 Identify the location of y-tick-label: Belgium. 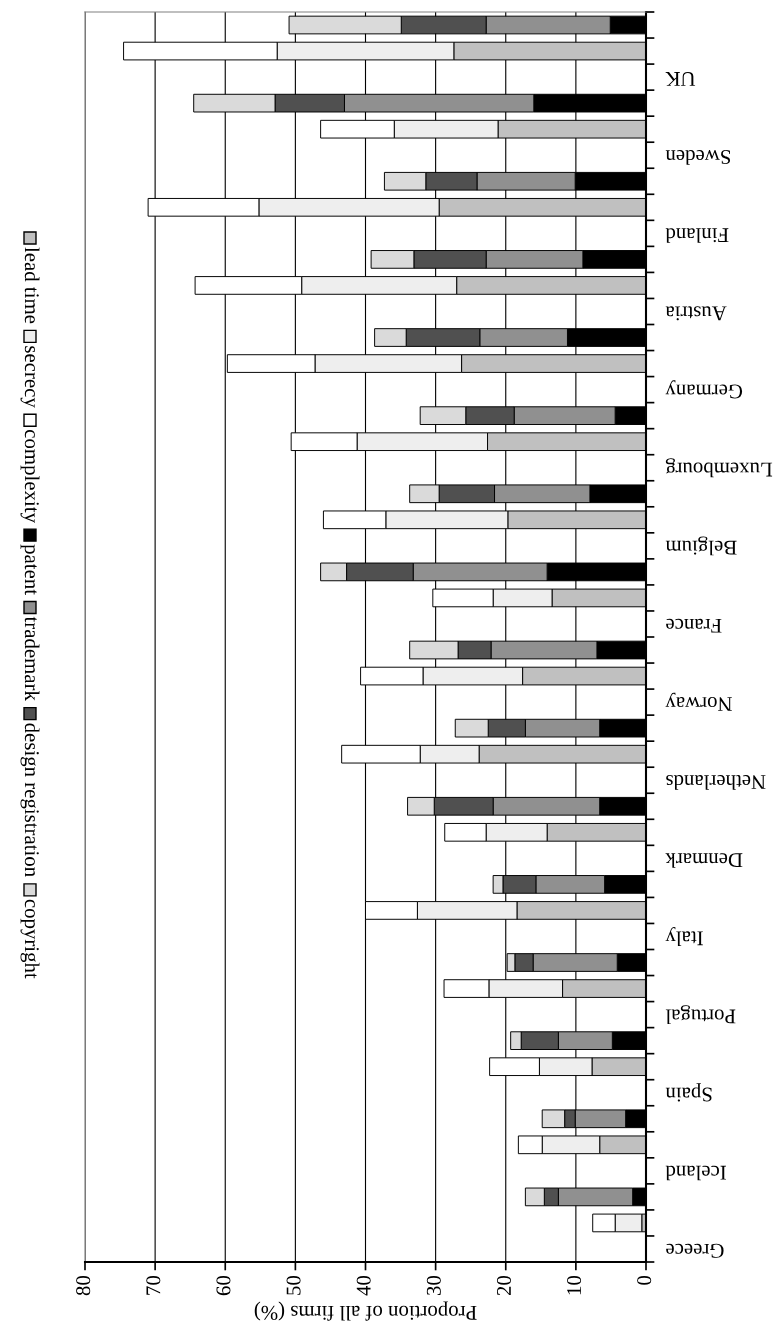
(701, 546).